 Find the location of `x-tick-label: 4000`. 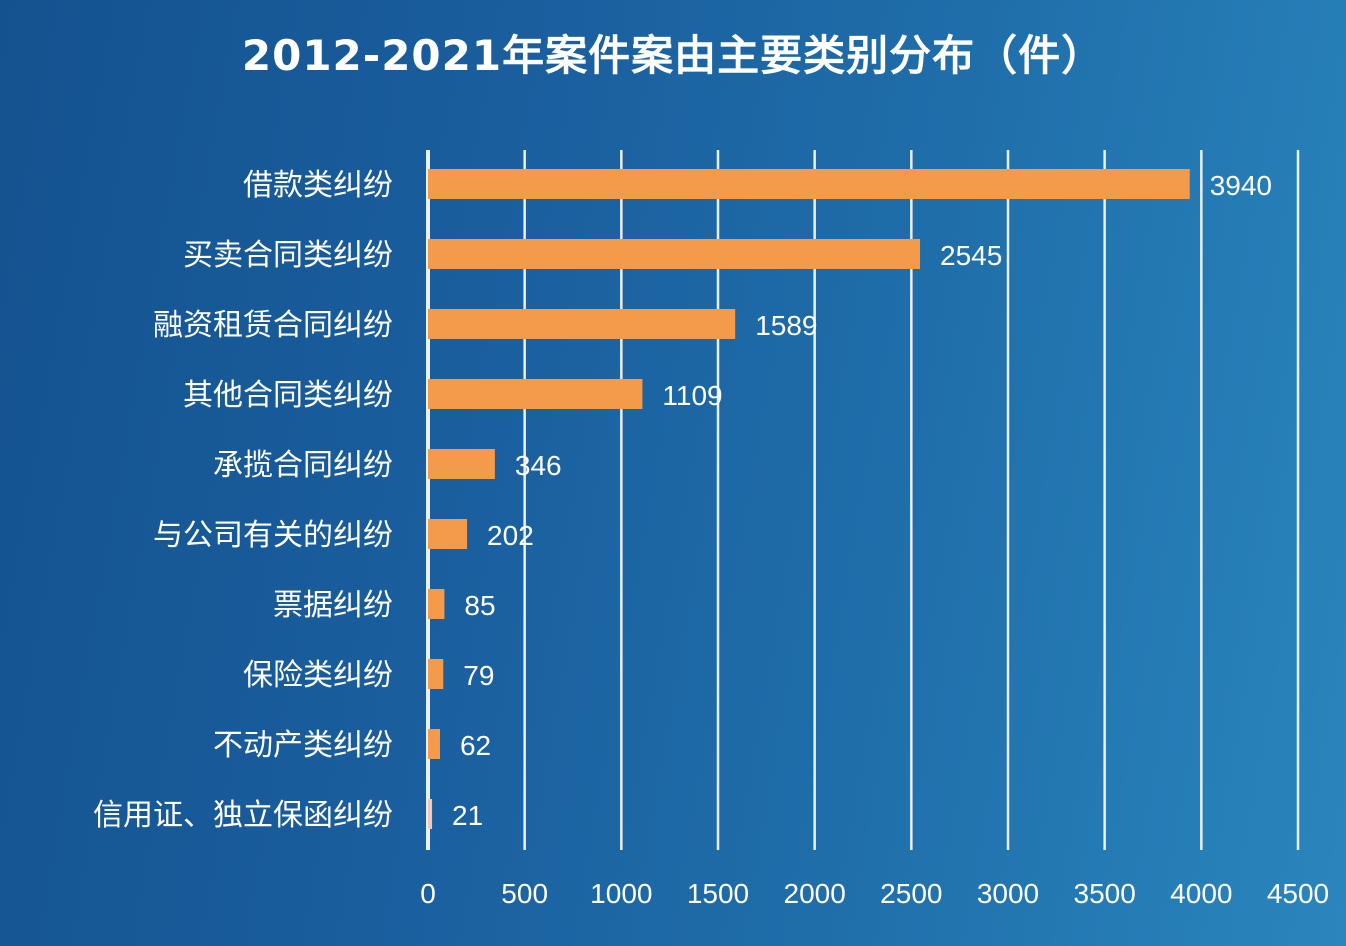

x-tick-label: 4000 is located at coordinates (1201, 893).